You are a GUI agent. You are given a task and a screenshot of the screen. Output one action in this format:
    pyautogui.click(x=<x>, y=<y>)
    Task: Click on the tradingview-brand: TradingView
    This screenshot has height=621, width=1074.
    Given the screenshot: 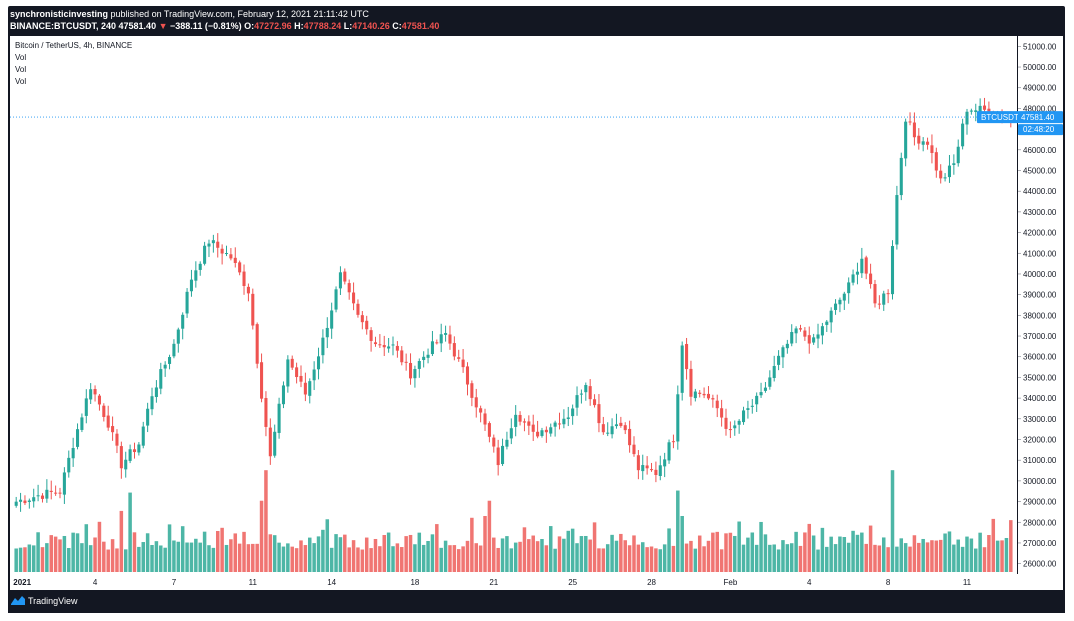 What is the action you would take?
    pyautogui.click(x=53, y=601)
    